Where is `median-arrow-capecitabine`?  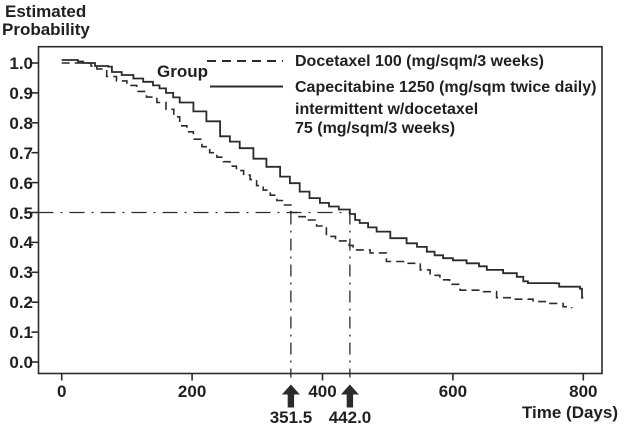 median-arrow-capecitabine is located at coordinates (349, 396).